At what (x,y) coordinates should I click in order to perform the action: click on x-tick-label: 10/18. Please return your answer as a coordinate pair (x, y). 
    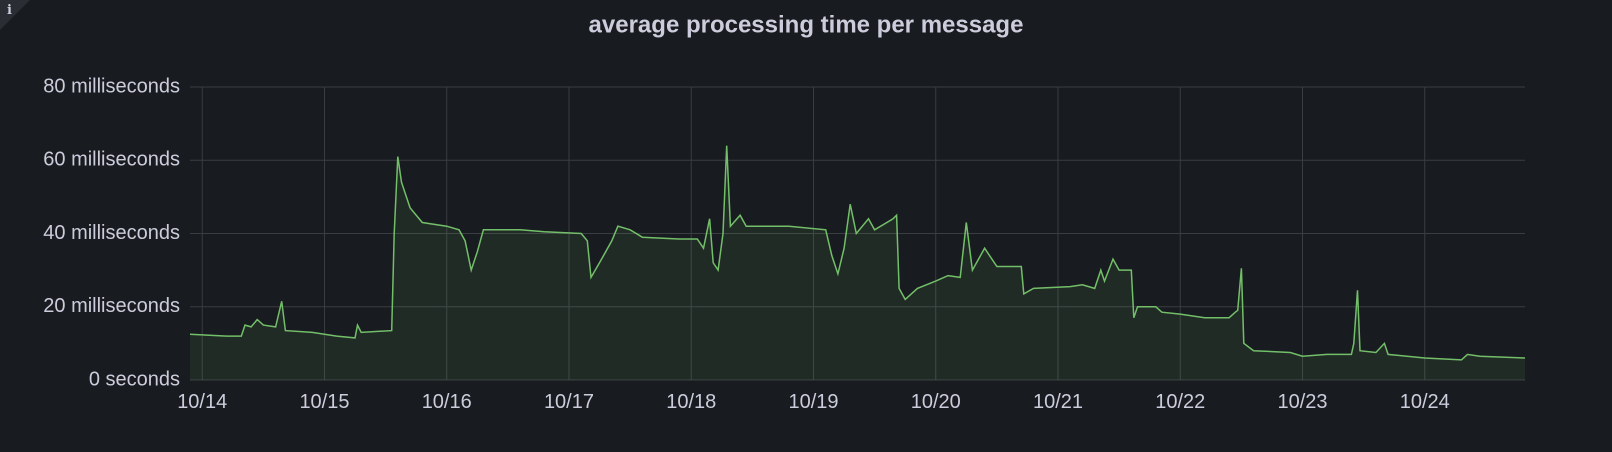
    Looking at the image, I should click on (691, 402).